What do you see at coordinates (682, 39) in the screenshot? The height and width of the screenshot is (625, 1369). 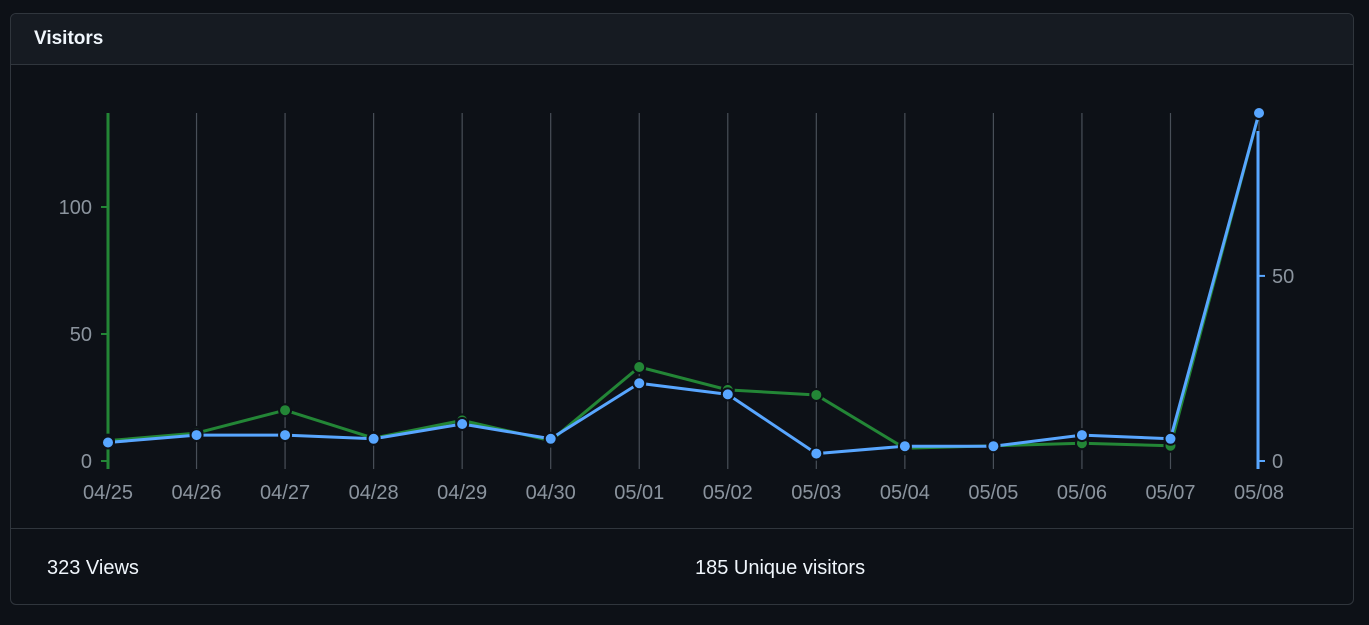 I see `panel-header: Visitors` at bounding box center [682, 39].